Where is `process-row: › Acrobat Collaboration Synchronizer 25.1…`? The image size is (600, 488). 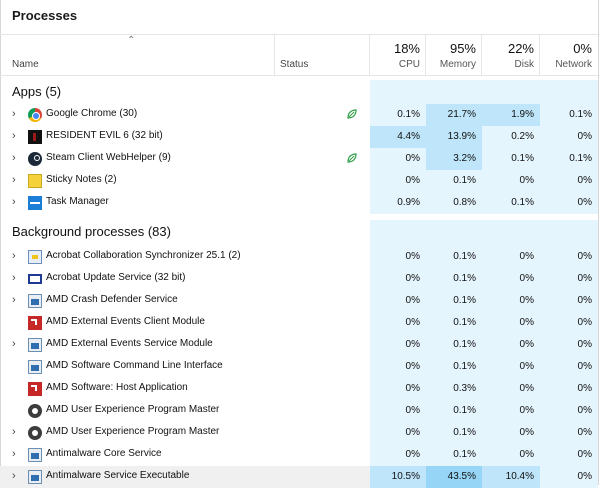
process-row: › Acrobat Collaboration Synchronizer 25.1… is located at coordinates (299, 257).